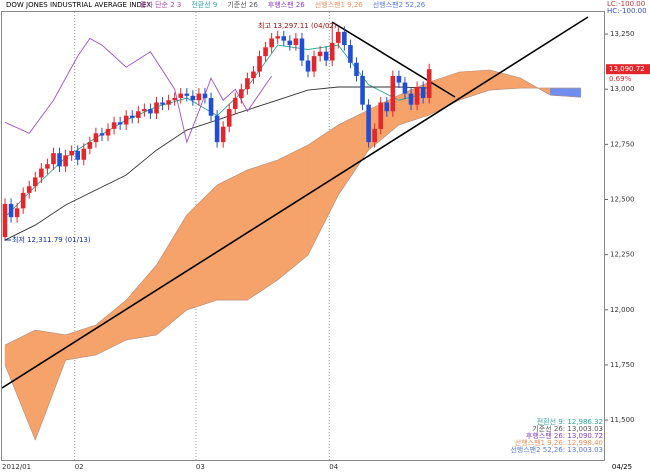 The width and height of the screenshot is (650, 473). What do you see at coordinates (16, 467) in the screenshot?
I see `x-tick-label: 2012/01` at bounding box center [16, 467].